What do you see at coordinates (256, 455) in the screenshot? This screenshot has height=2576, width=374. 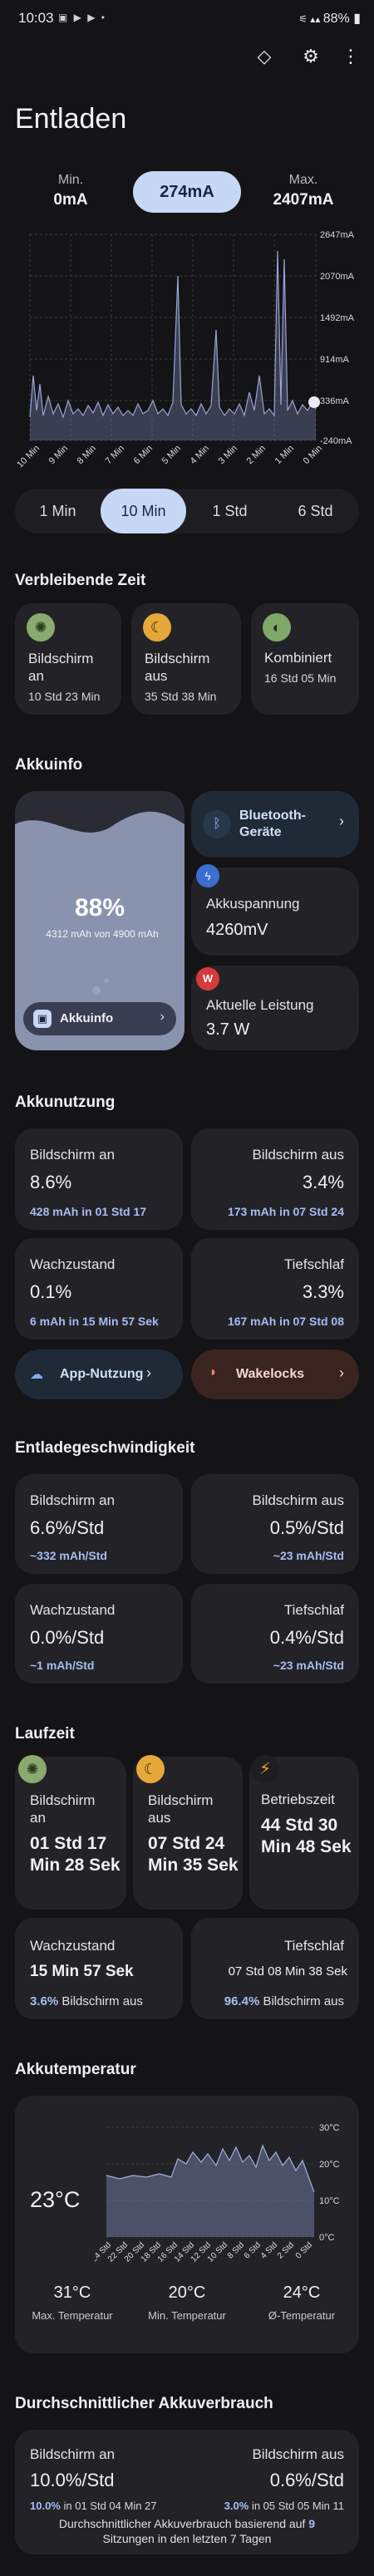 I see `x-tick: 2 Min` at bounding box center [256, 455].